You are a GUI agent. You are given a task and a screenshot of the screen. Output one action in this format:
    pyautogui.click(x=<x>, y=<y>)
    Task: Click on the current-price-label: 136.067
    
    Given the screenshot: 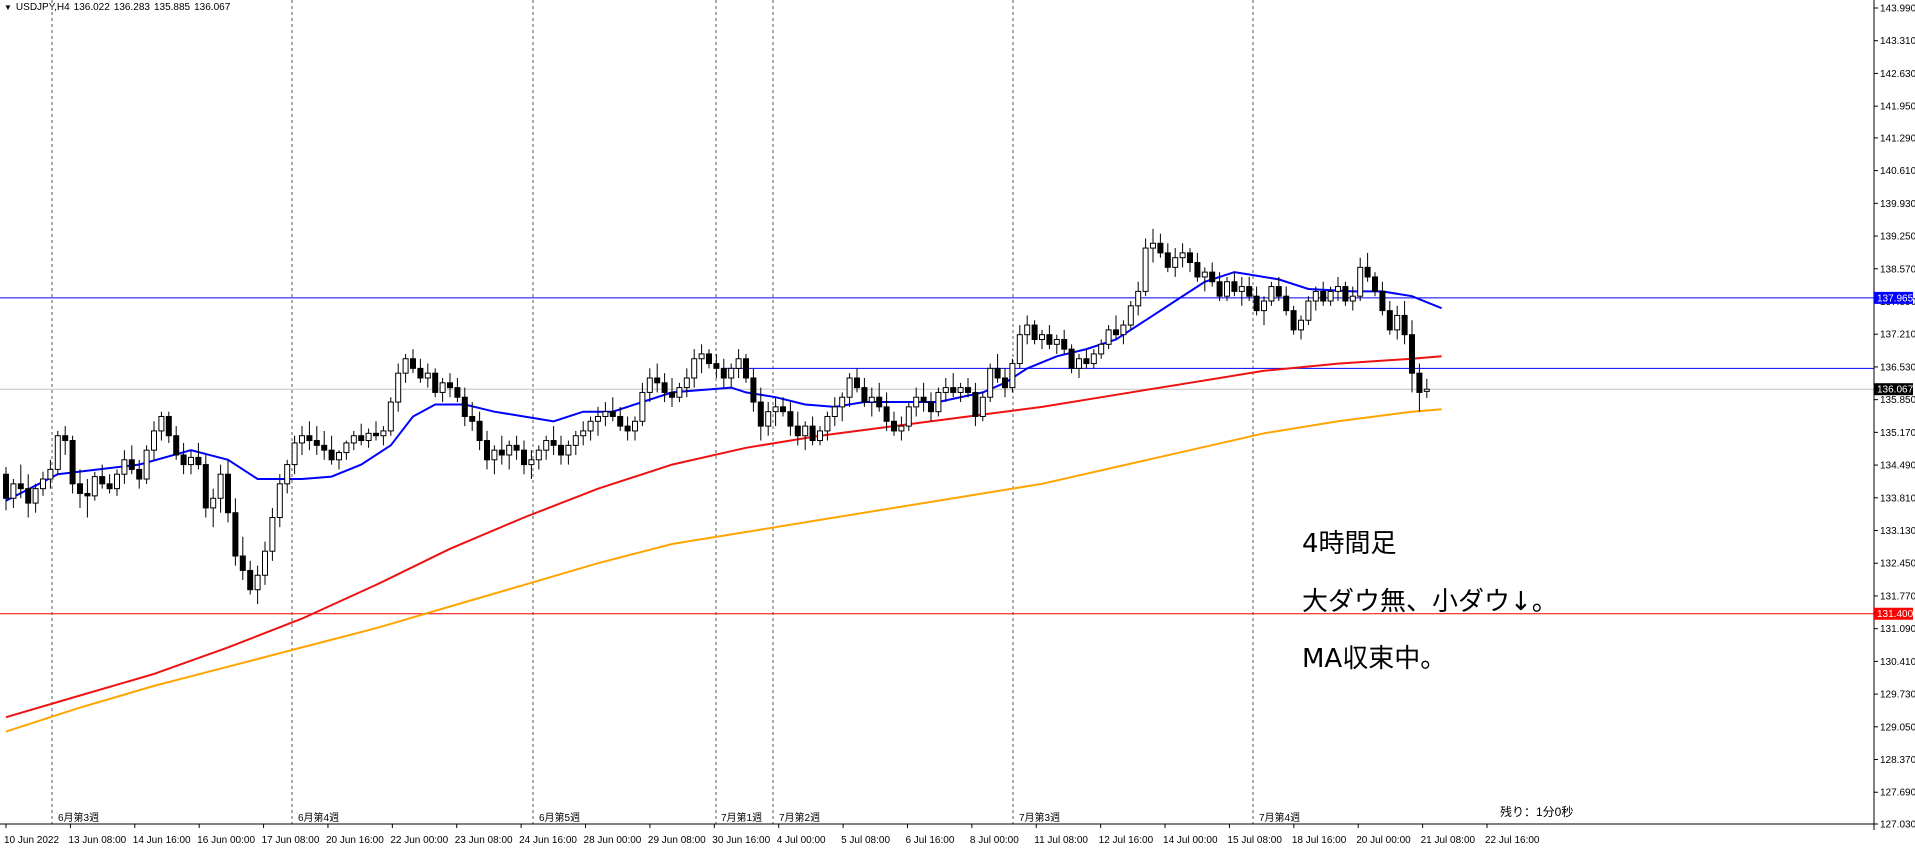 What is the action you would take?
    pyautogui.click(x=1895, y=390)
    